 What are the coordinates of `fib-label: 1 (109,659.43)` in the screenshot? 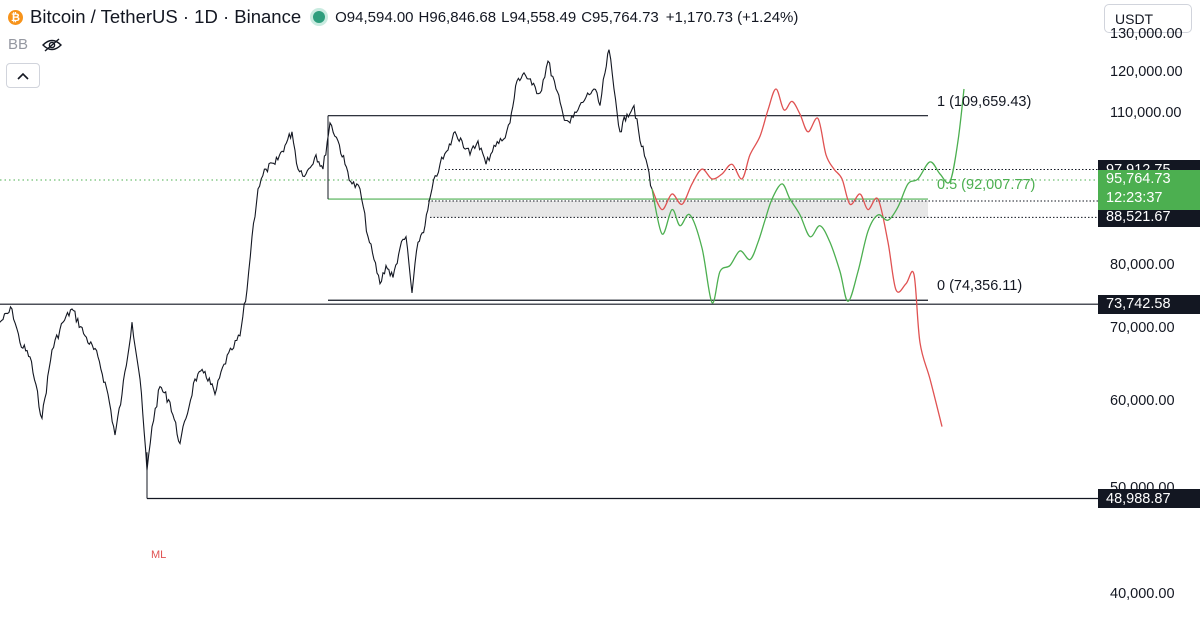 It's located at (984, 101).